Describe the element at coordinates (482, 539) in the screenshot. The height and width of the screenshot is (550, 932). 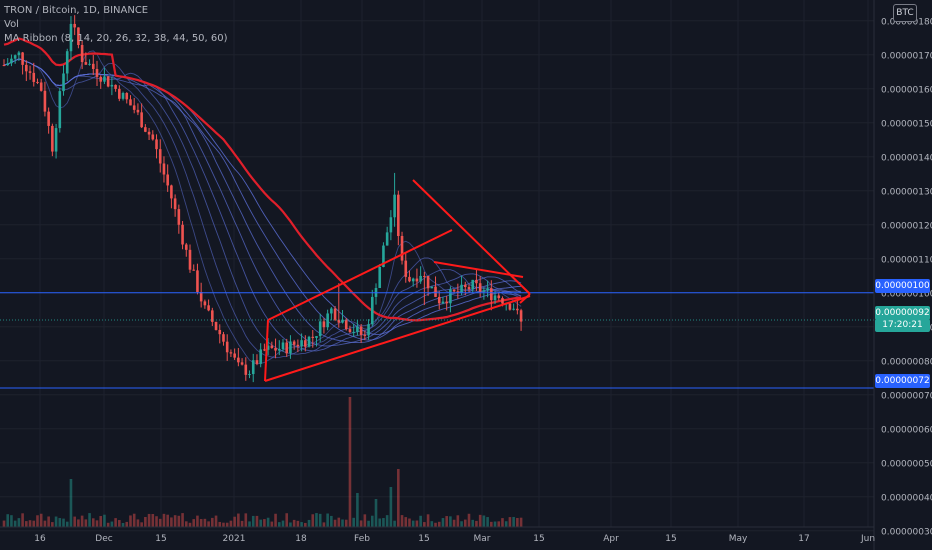
I see `time-tick-label: Mar` at that location.